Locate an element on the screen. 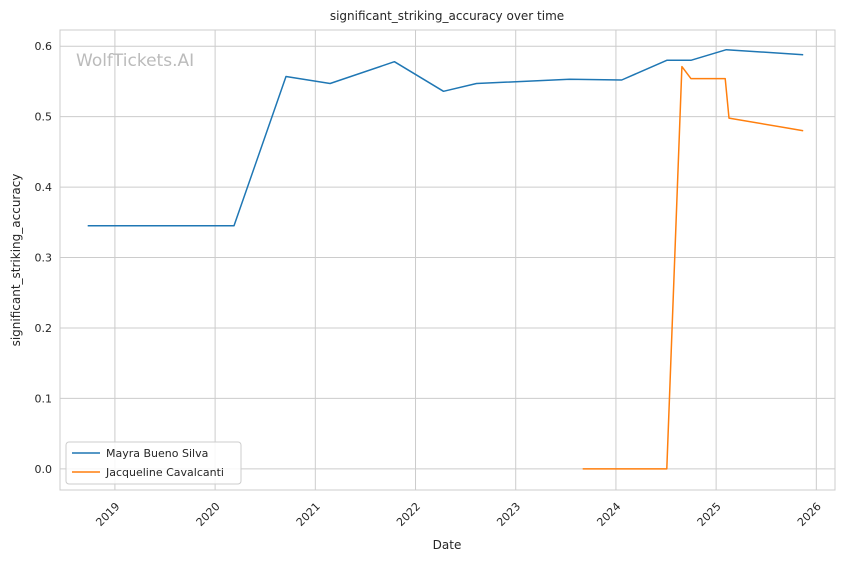  legend-label-jacqueline: Jacqueline Cavalcanti is located at coordinates (164, 472).